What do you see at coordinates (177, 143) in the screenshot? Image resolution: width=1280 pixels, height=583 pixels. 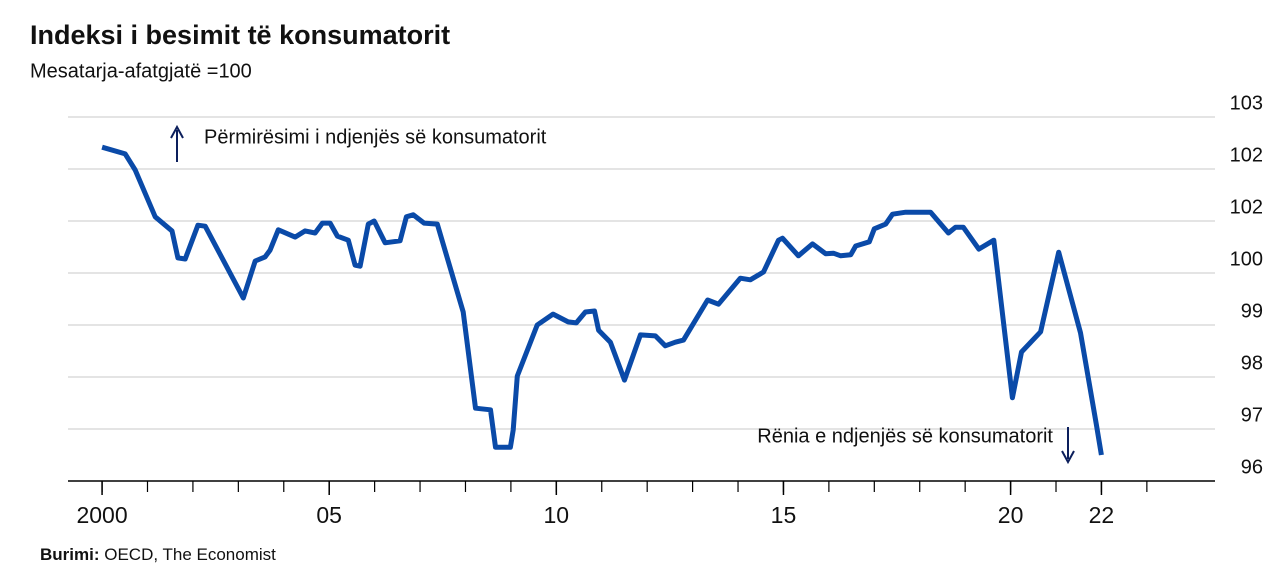 I see `arrow-up` at bounding box center [177, 143].